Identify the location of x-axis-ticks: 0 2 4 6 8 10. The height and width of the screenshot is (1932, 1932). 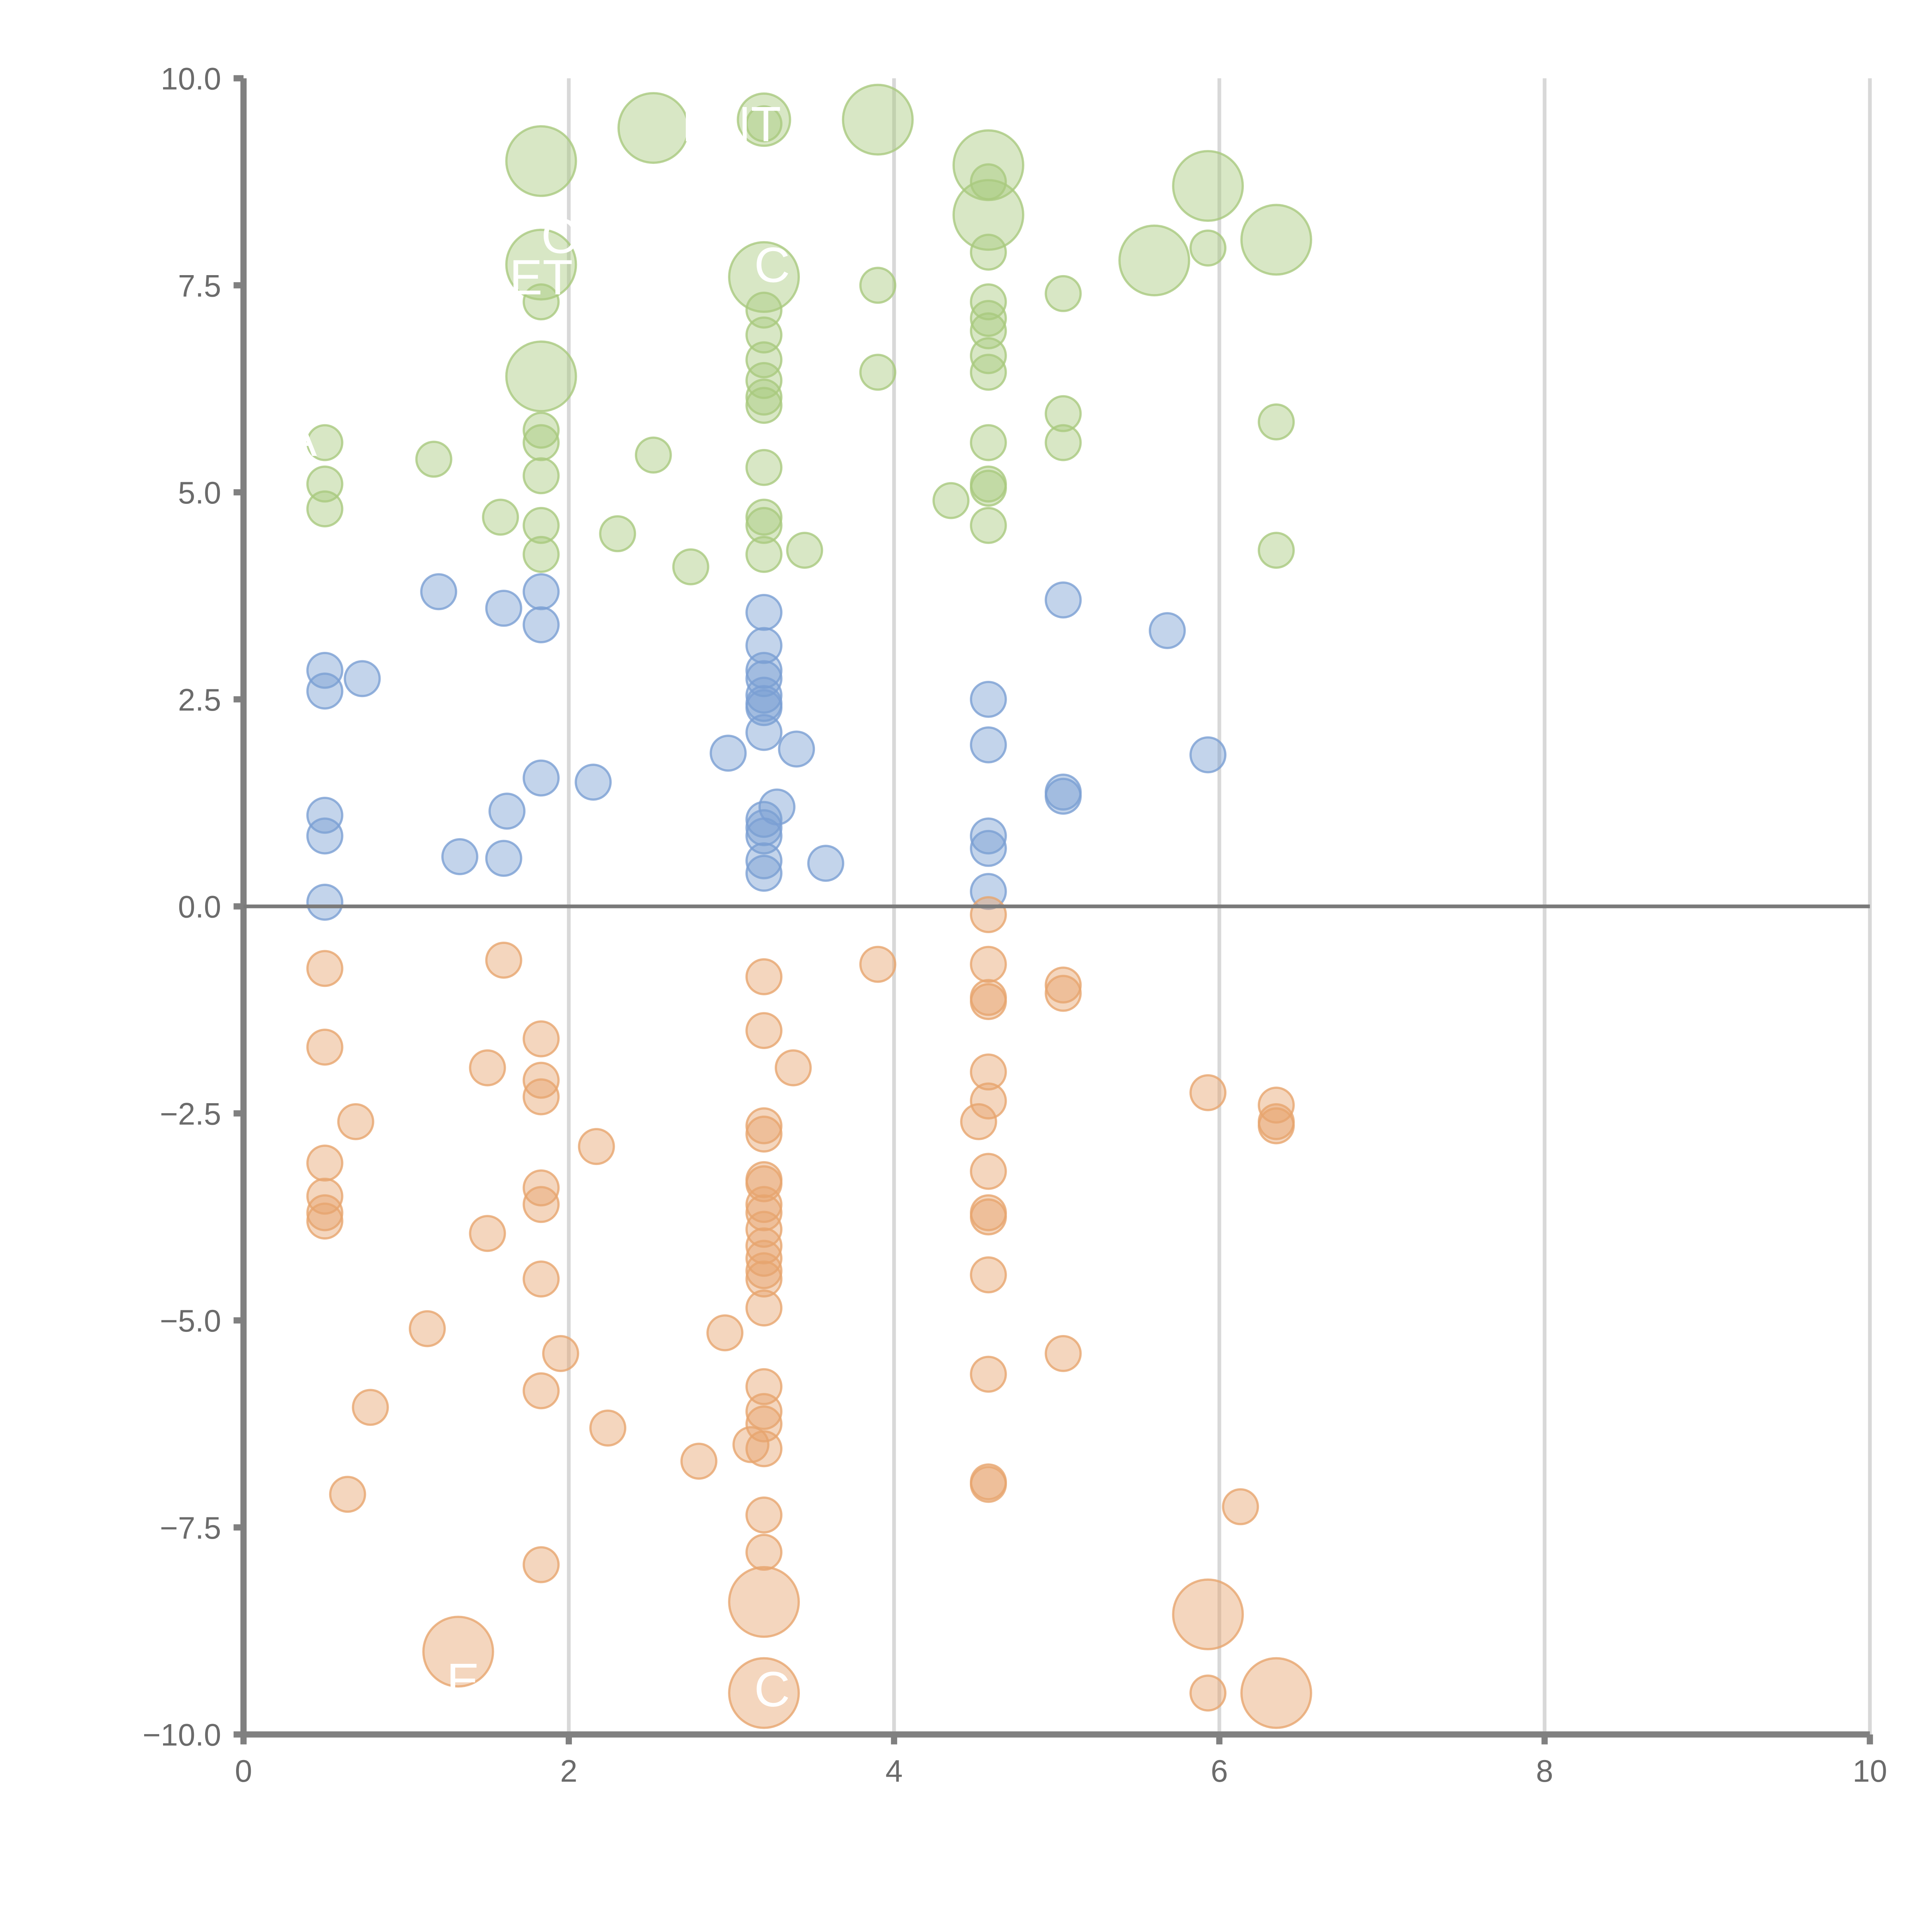
(1061, 1761).